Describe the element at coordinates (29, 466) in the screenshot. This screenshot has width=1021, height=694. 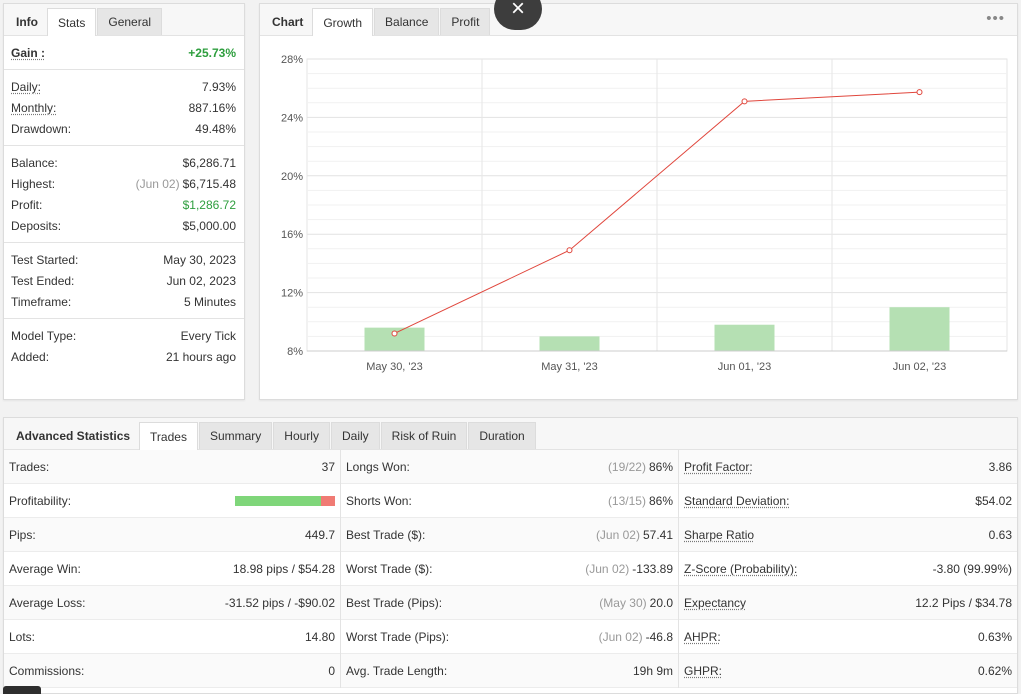
I see `trades-label: Trades:` at that location.